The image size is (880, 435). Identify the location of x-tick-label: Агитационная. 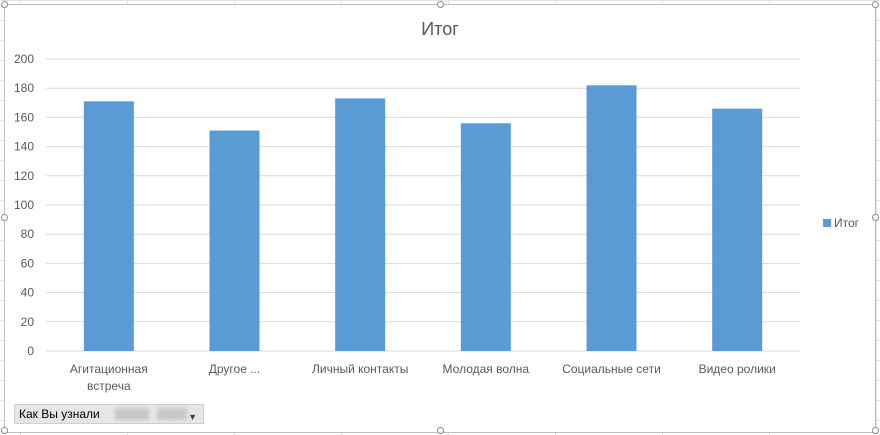
(109, 369).